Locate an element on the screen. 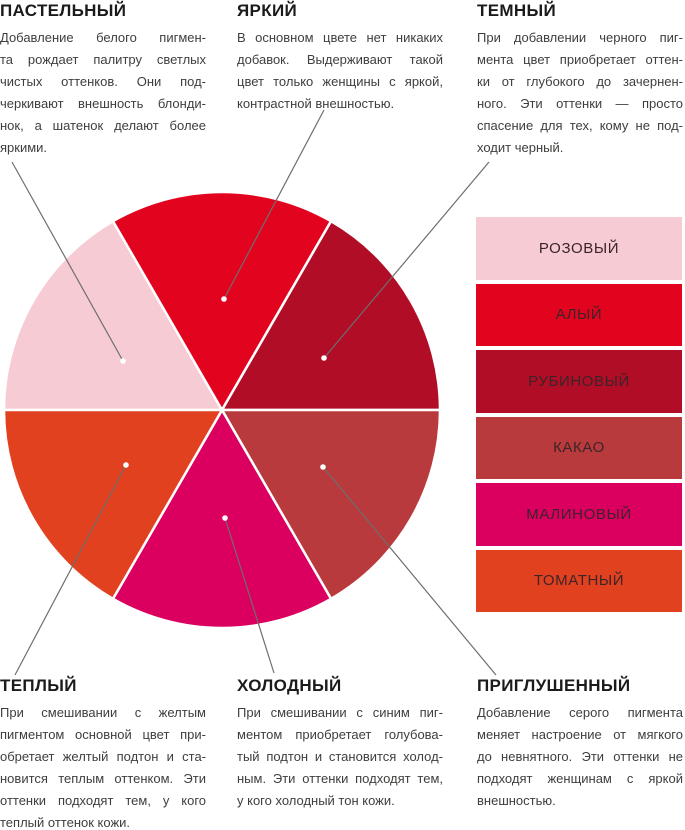 This screenshot has width=685, height=830. callout-line-приглушенный is located at coordinates (409, 571).